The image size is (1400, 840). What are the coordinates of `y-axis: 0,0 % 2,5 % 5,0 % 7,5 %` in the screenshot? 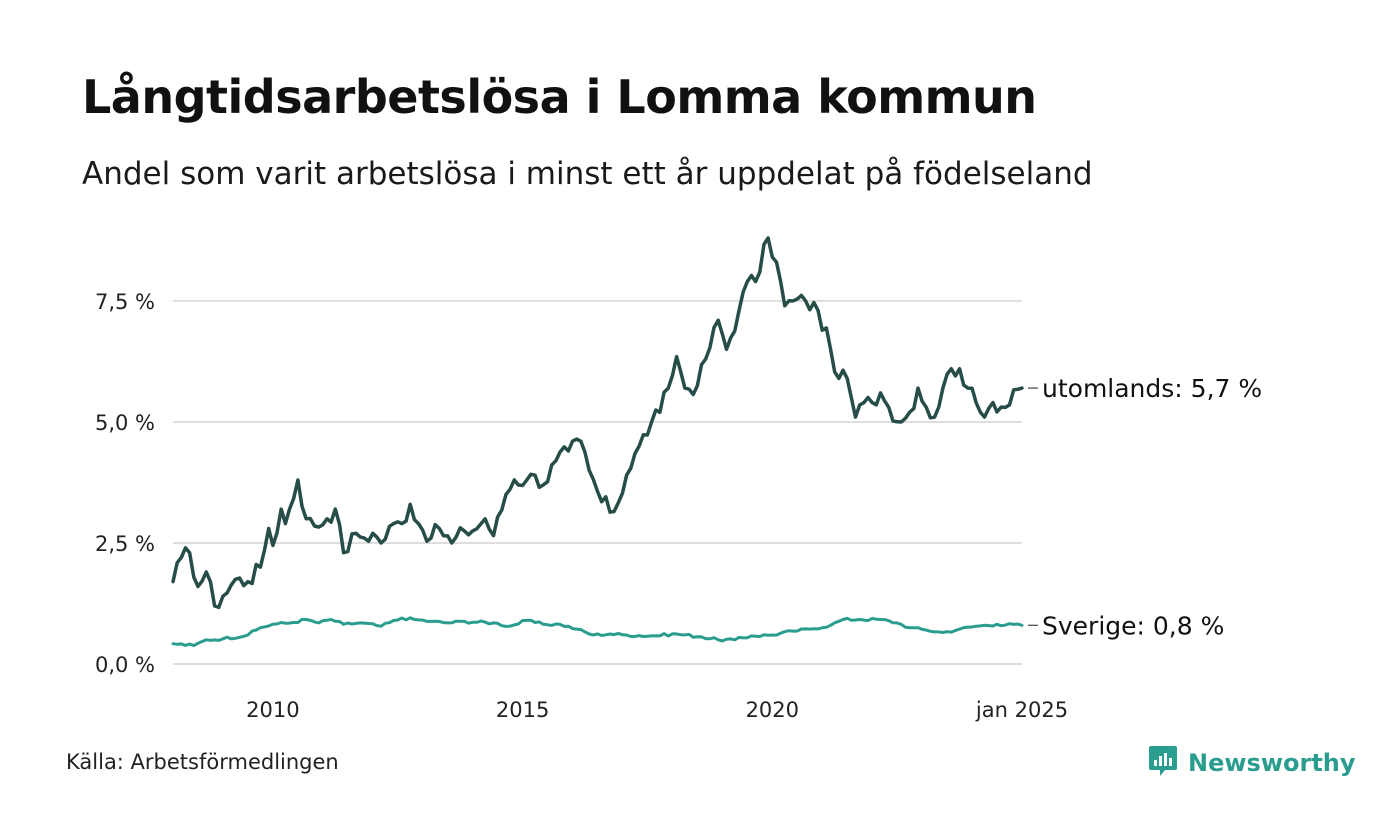 It's located at (125, 483).